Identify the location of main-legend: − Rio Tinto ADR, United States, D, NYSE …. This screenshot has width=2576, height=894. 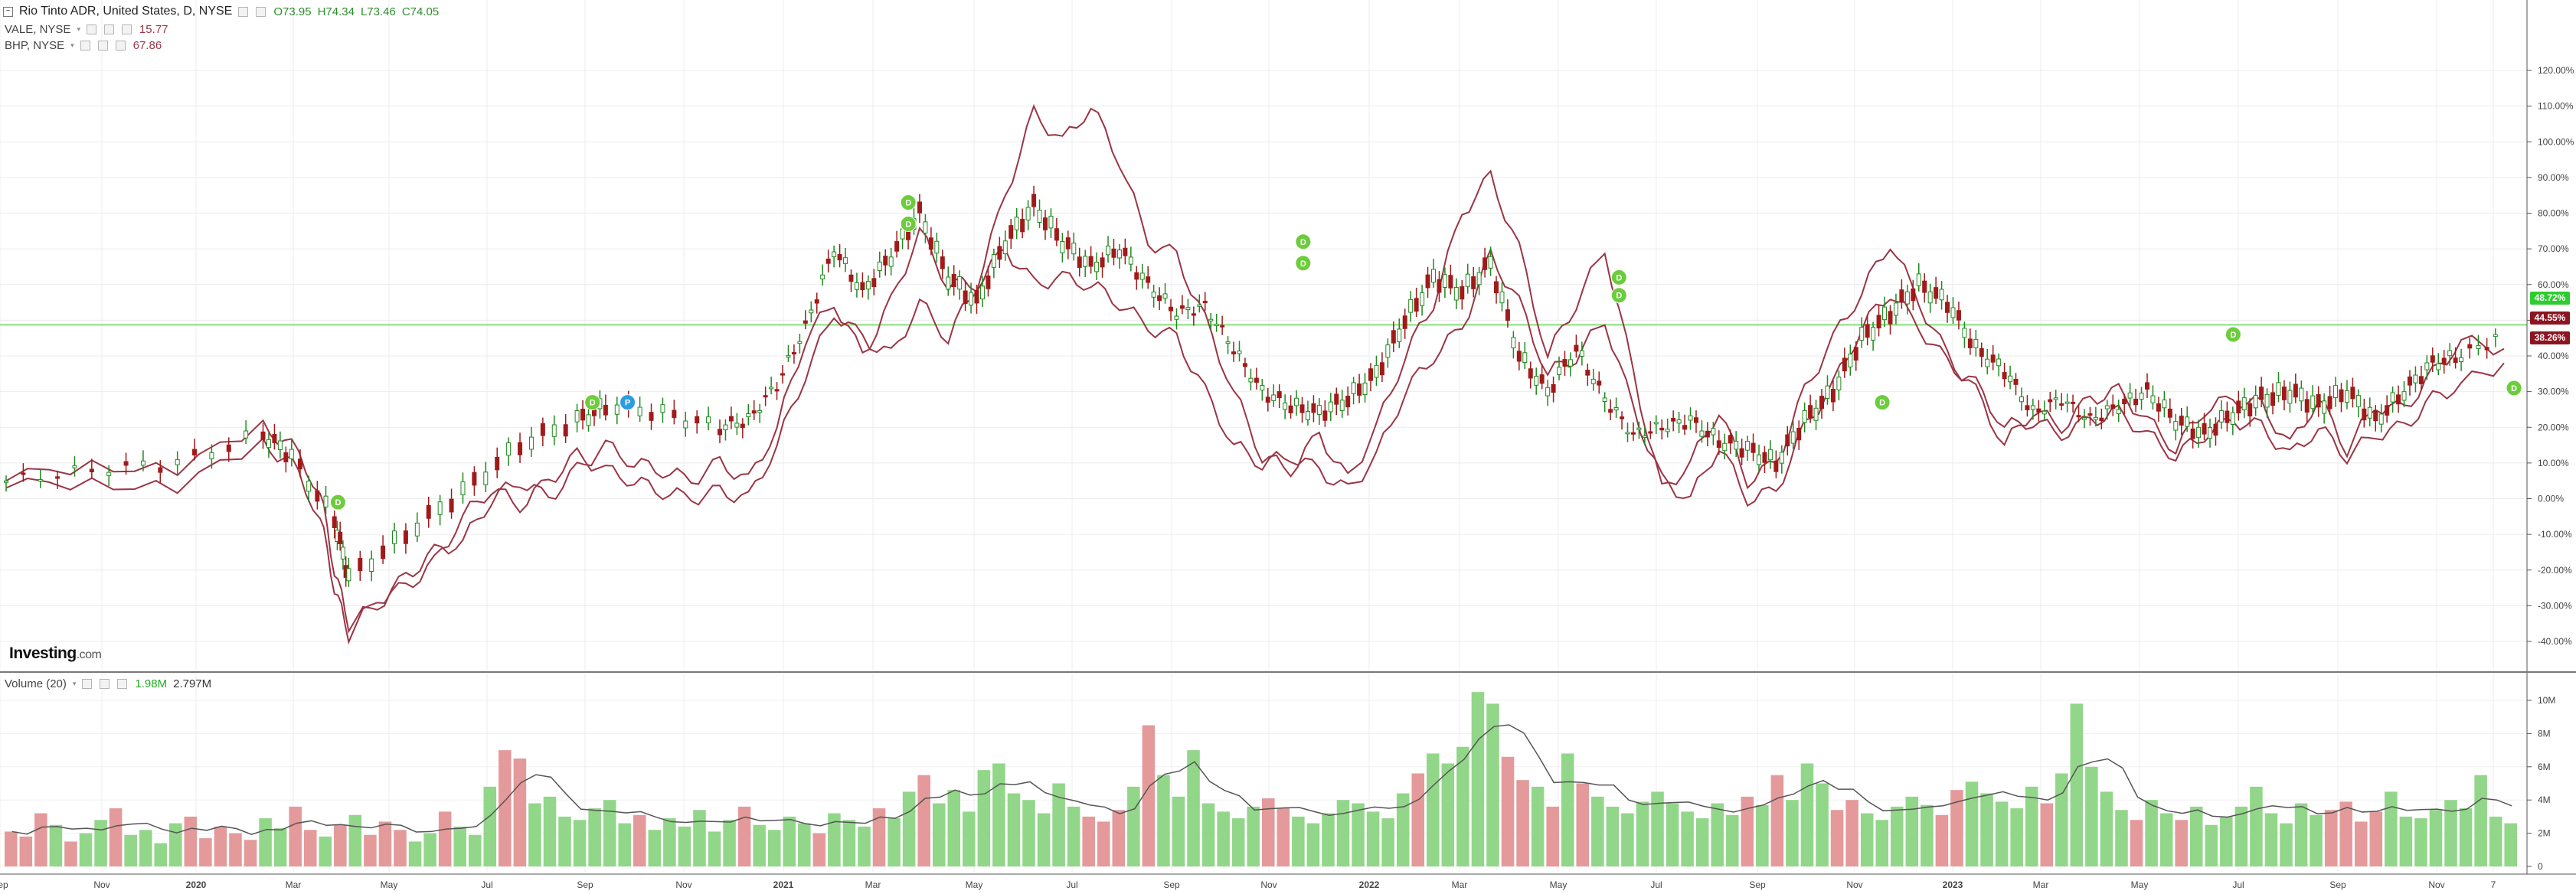
(219, 11).